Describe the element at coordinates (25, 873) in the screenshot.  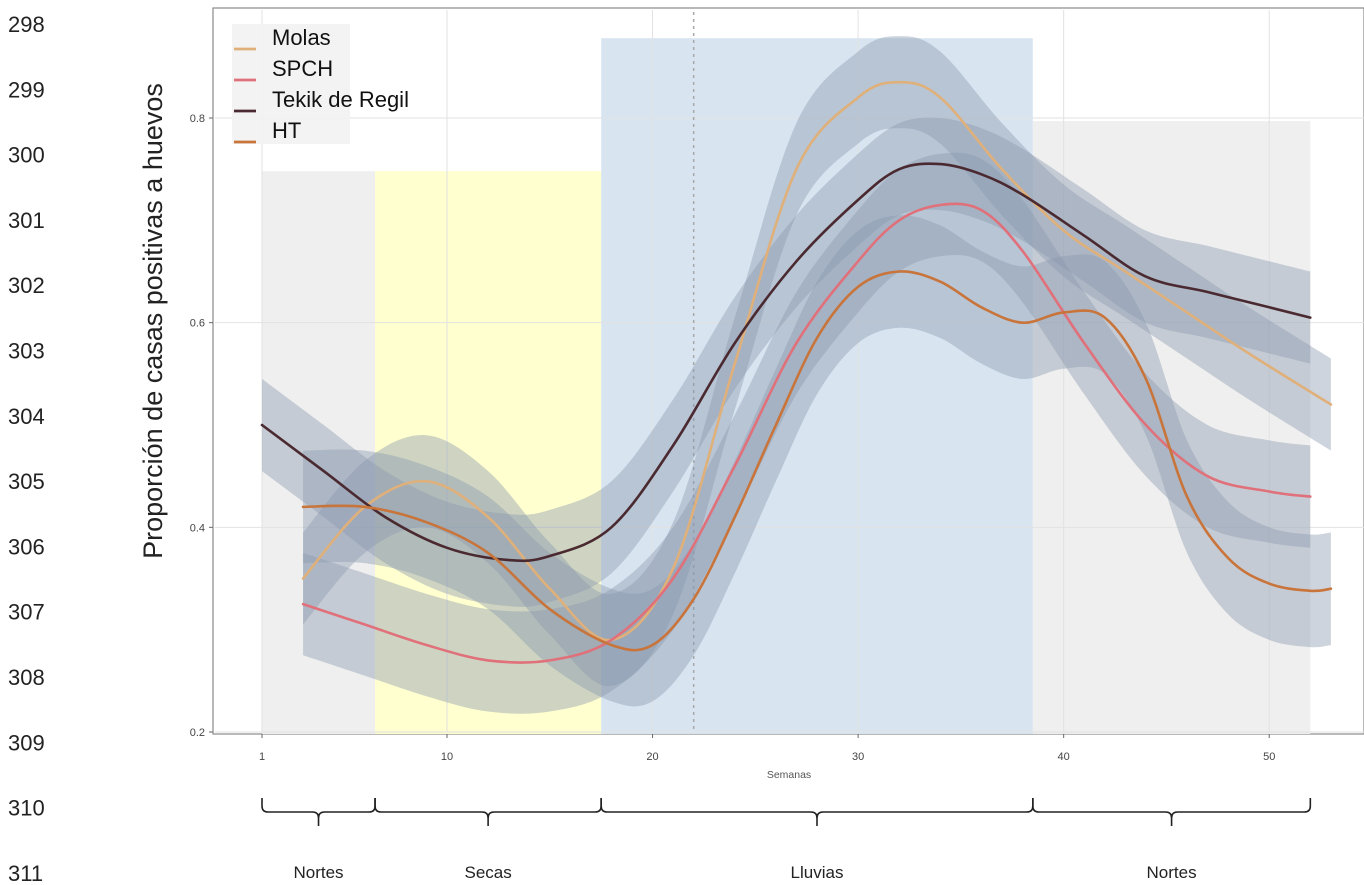
I see `line-number: 311` at that location.